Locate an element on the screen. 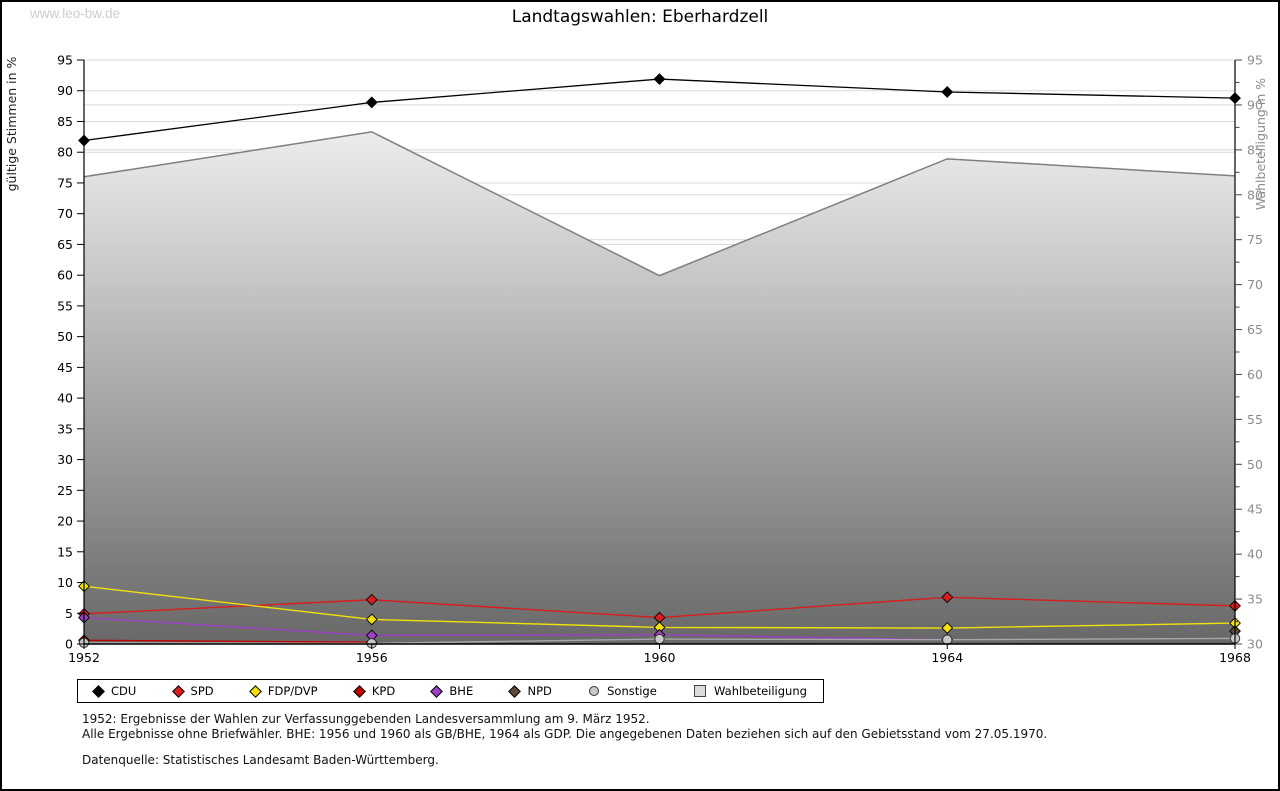  legend-item-bhe: BHE is located at coordinates (452, 691).